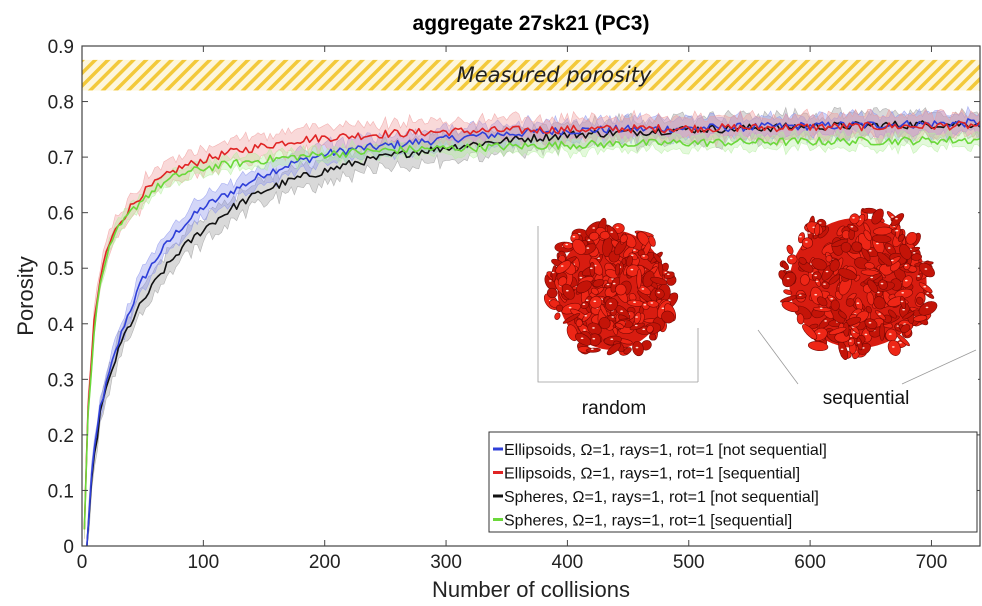  Describe the element at coordinates (810, 562) in the screenshot. I see `x-tick-label: 600` at that location.